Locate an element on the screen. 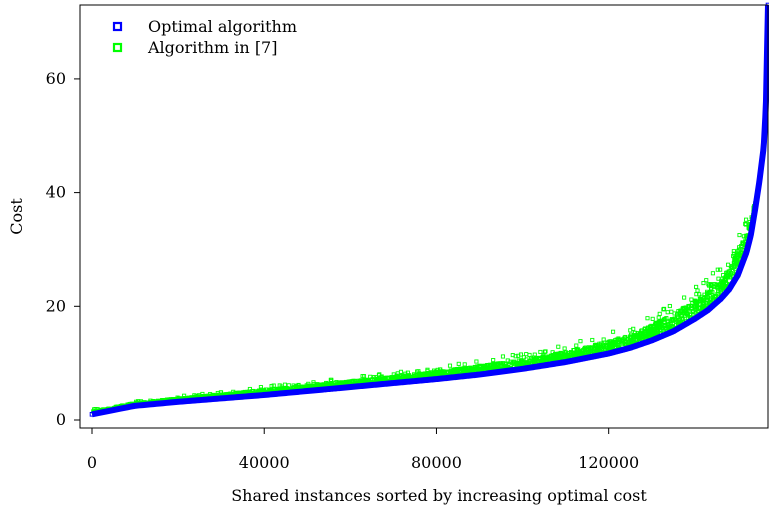 The height and width of the screenshot is (509, 769). legend: Optimal algorithm Algorithm in [7] is located at coordinates (204, 37).